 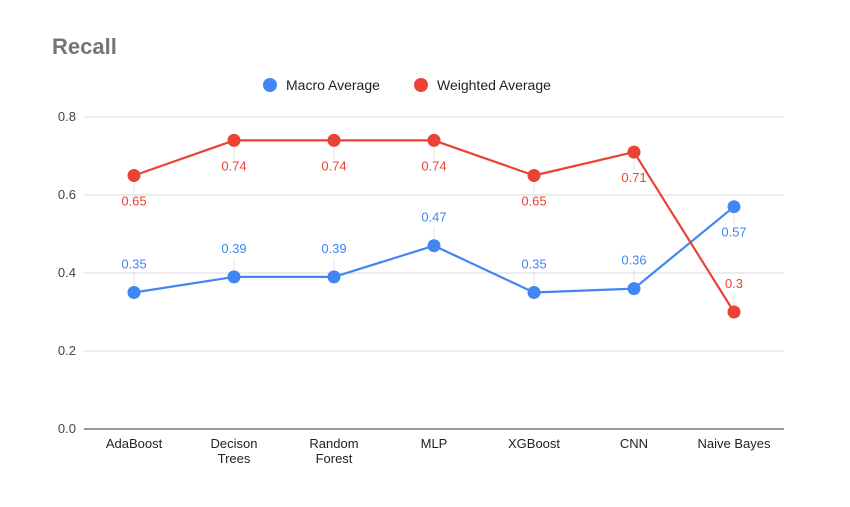 I want to click on x-tick-label: AdaBoost, so click(x=134, y=443).